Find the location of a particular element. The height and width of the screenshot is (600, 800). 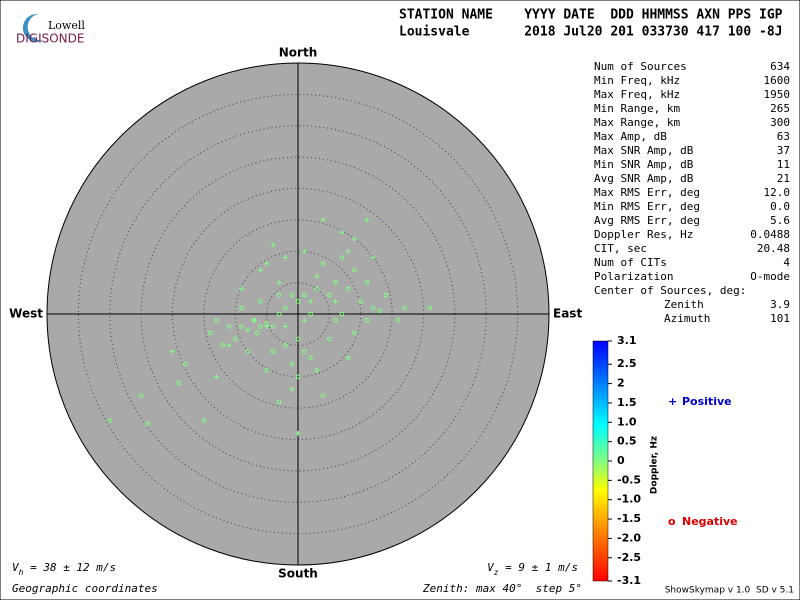

legend-marker: + is located at coordinates (672, 401).